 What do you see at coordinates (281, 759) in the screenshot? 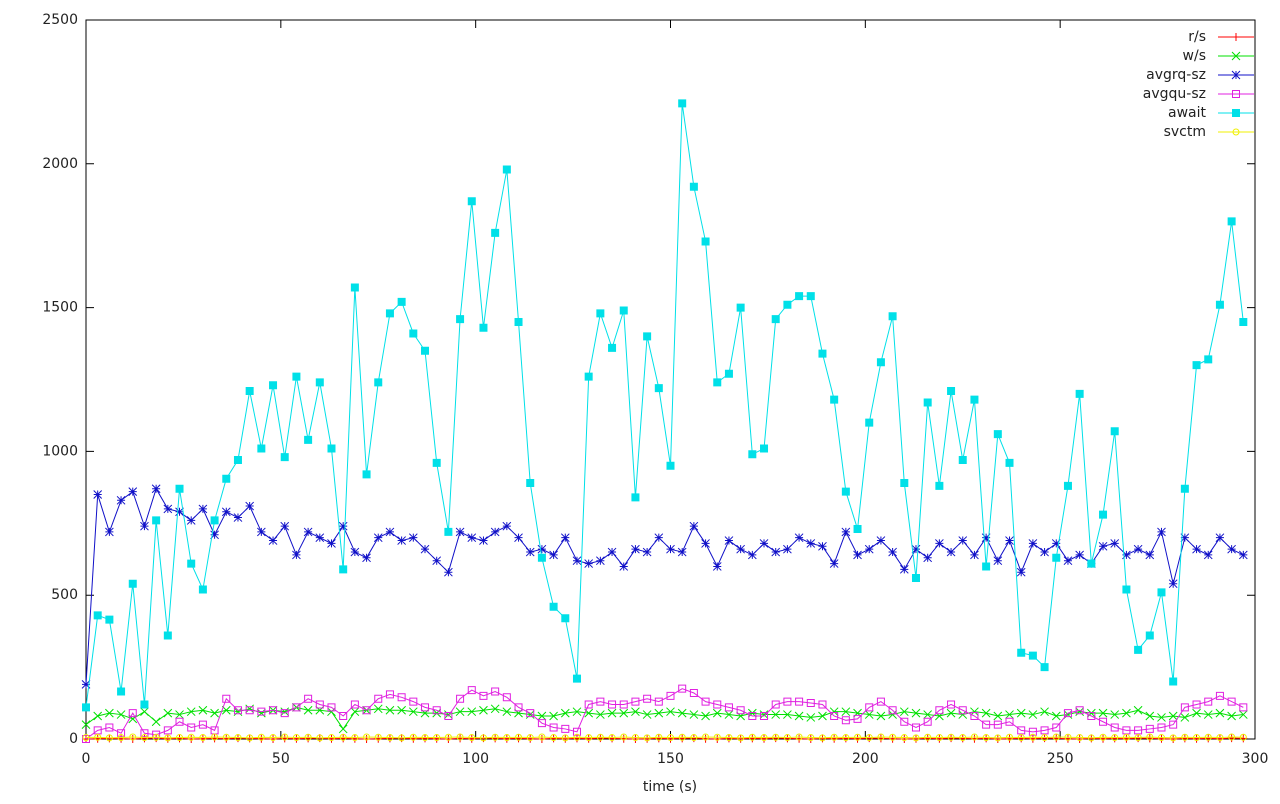
I see `x-tick-label: 50` at bounding box center [281, 759].